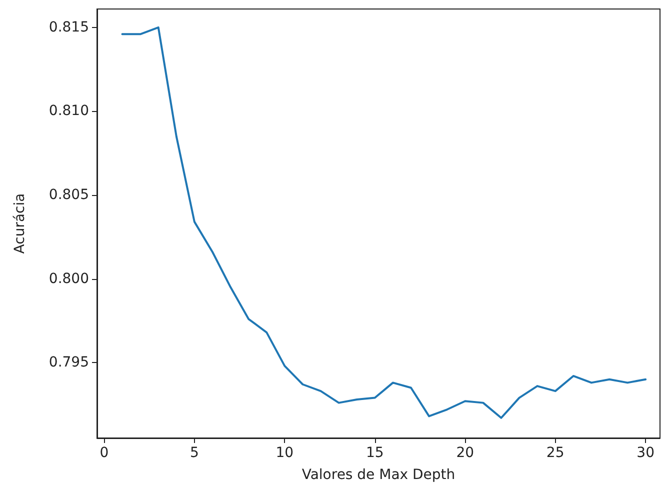 The height and width of the screenshot is (488, 664). I want to click on x-tick-label: 0, so click(104, 453).